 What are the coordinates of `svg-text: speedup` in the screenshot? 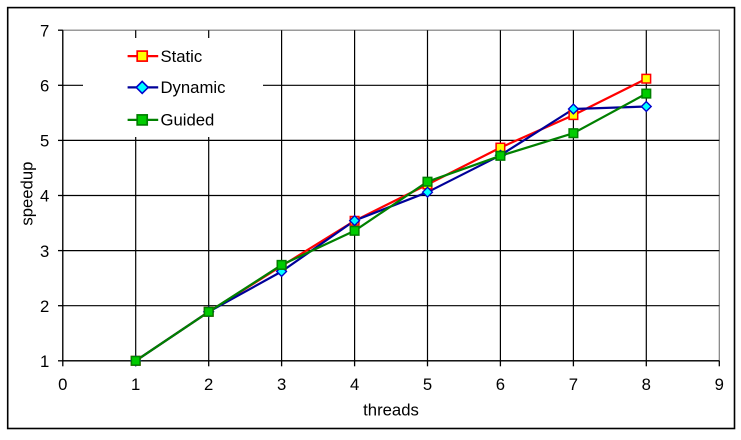 It's located at (26, 194).